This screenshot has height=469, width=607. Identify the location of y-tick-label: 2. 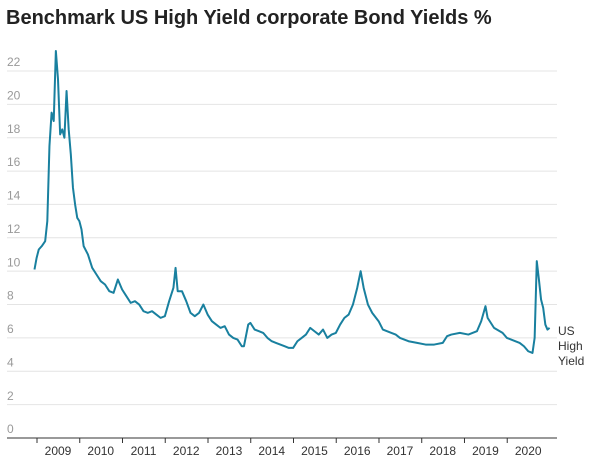
(10, 396).